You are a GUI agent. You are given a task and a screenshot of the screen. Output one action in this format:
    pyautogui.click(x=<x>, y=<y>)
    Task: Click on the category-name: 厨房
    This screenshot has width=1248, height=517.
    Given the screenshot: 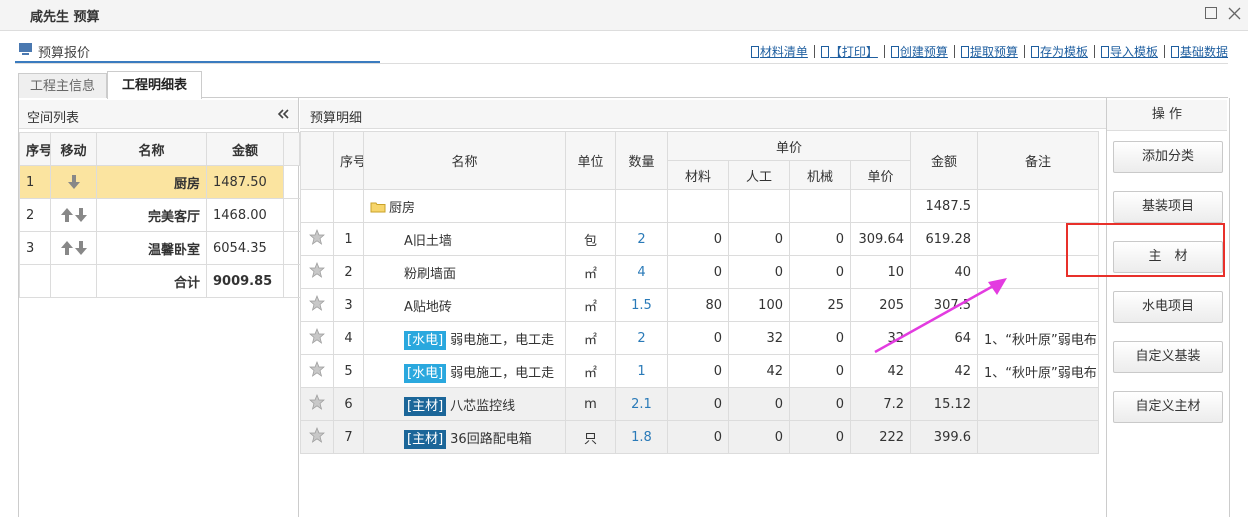 What is the action you would take?
    pyautogui.click(x=402, y=208)
    